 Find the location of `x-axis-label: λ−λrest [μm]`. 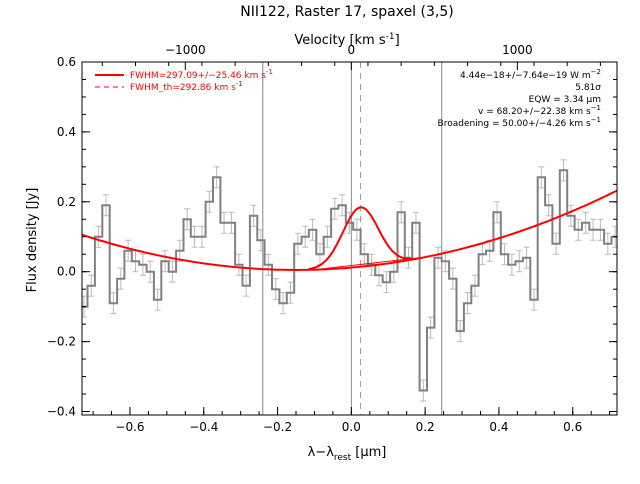

x-axis-label: λ−λrest [μm] is located at coordinates (347, 454).